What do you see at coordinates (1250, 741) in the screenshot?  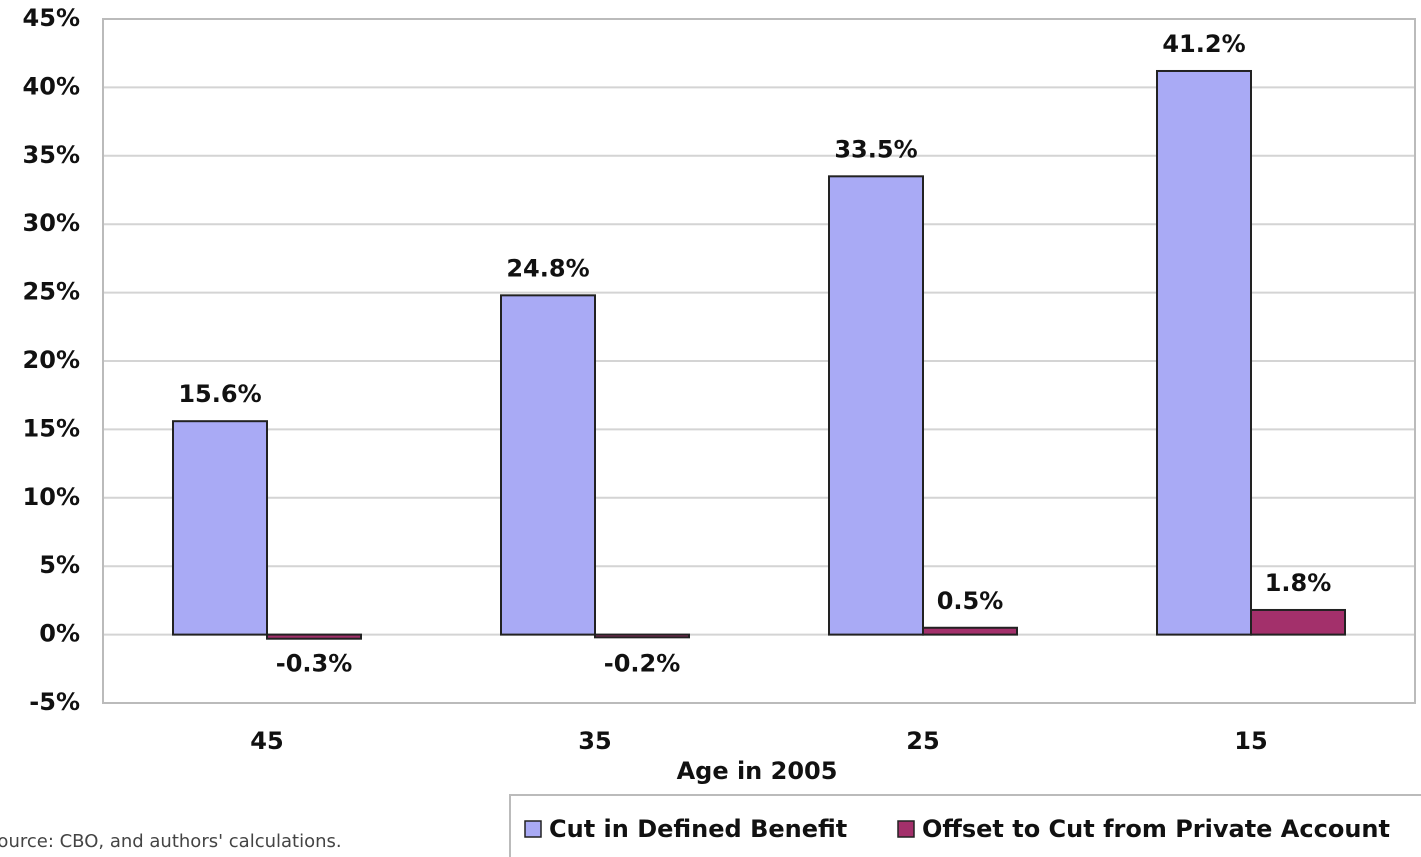 I see `x-tick-label: 15` at bounding box center [1250, 741].